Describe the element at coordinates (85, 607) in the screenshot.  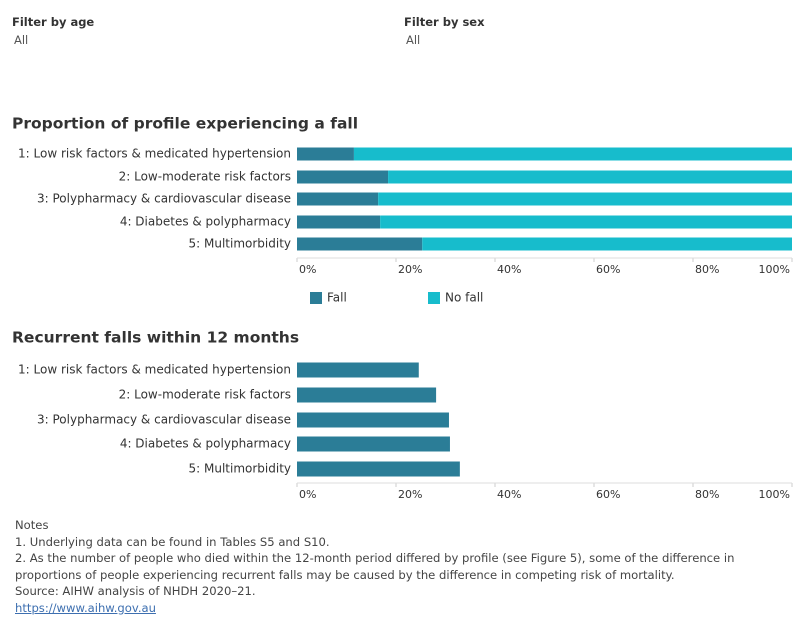
I see `source-link: https://www.aihw.gov.au` at that location.